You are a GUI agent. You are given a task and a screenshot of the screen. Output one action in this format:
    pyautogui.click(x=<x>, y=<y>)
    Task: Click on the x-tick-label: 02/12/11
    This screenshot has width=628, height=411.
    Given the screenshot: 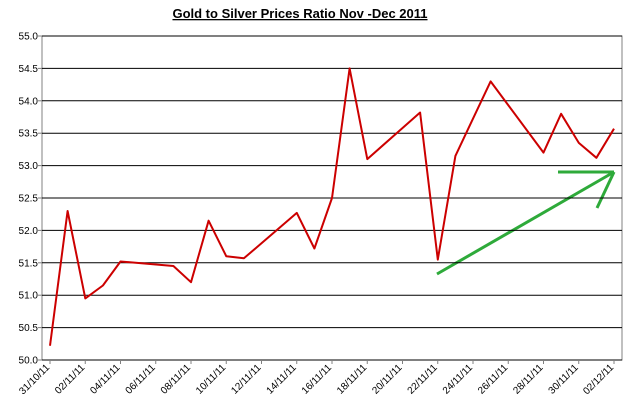 What is the action you would take?
    pyautogui.click(x=598, y=379)
    